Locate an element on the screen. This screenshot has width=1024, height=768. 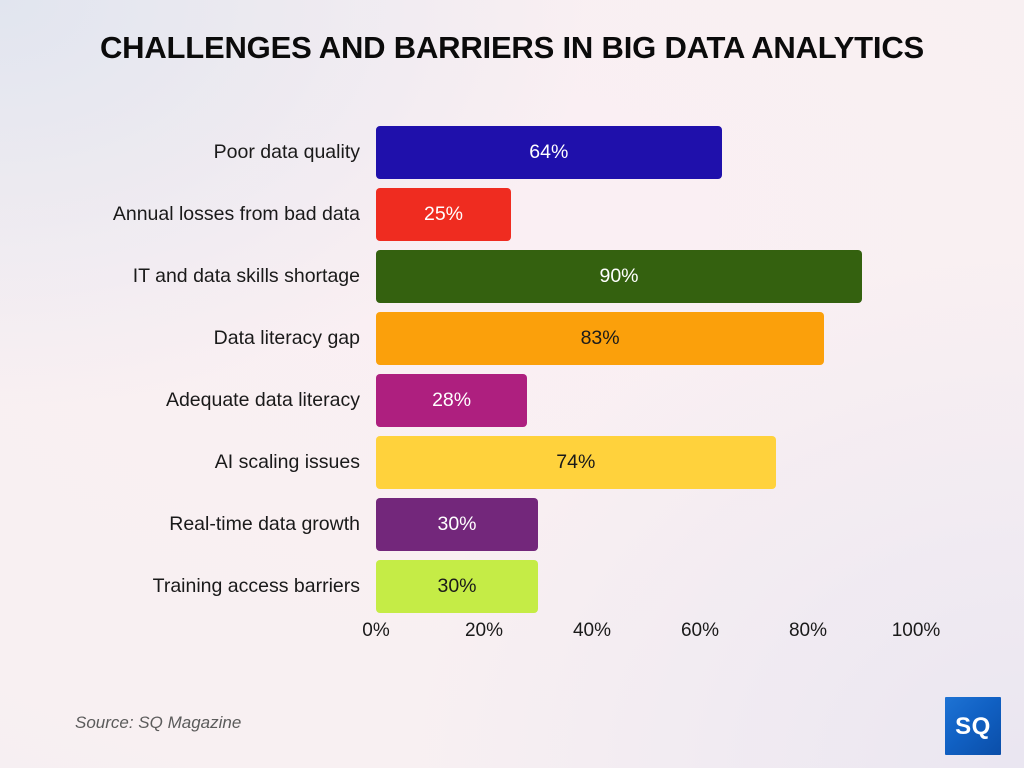
x-tick-label: 20% is located at coordinates (484, 630).